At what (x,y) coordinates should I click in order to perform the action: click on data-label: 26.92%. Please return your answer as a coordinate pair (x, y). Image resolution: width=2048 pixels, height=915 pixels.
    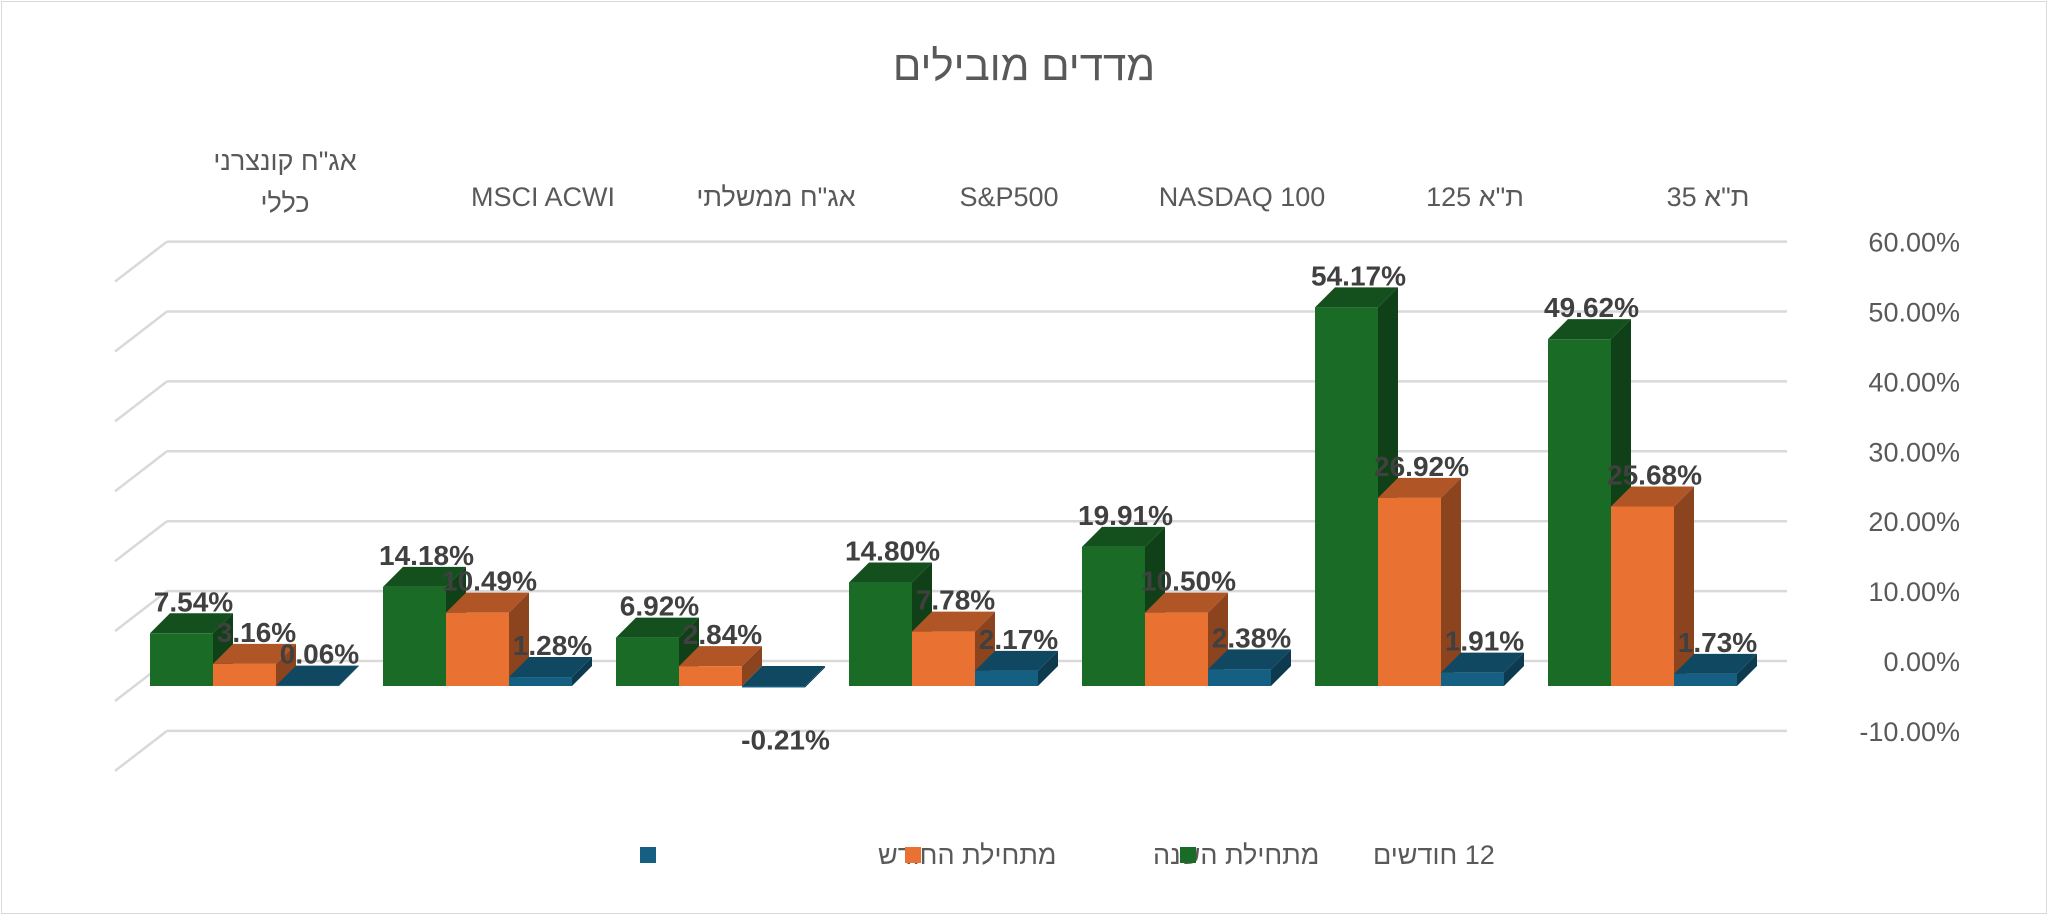
    Looking at the image, I should click on (1421, 466).